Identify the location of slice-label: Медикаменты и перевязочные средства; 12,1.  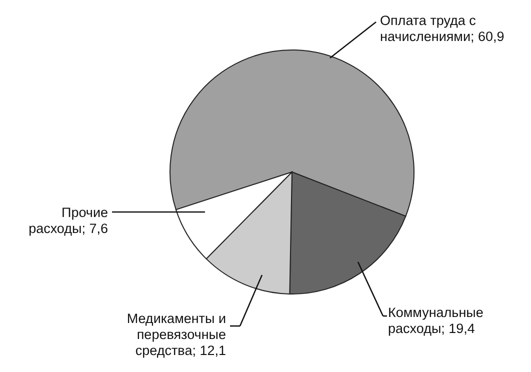
(176, 334).